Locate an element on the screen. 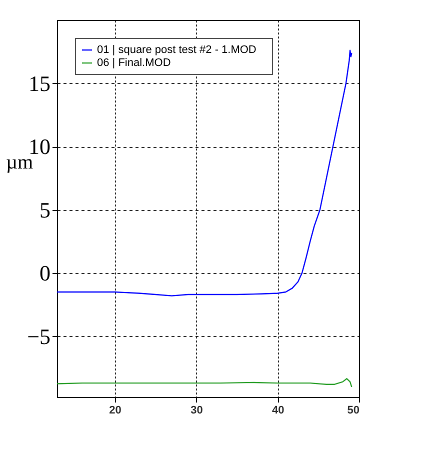  y-tick-label: −5 is located at coordinates (38, 336).